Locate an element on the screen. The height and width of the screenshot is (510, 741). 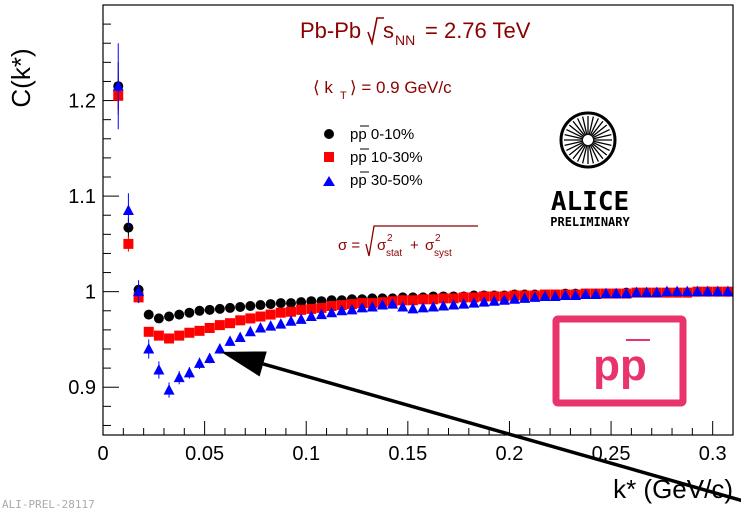
x-axis-title: k* (GeV/c) is located at coordinates (673, 489).